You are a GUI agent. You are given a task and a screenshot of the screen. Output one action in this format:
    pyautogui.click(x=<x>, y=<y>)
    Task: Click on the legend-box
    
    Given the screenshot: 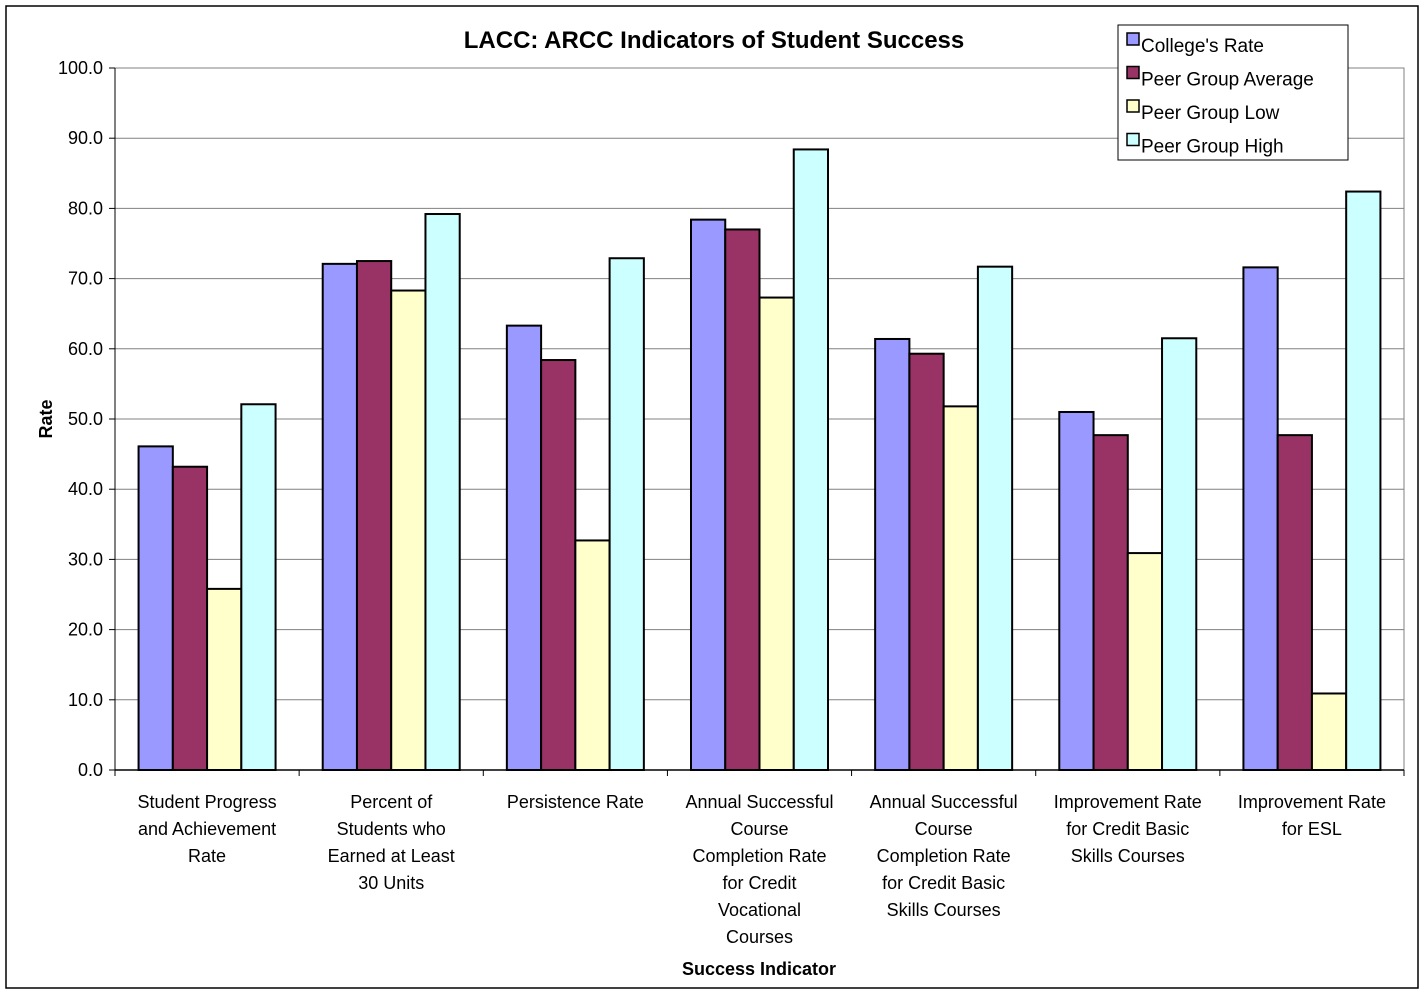 What is the action you would take?
    pyautogui.click(x=1233, y=92)
    